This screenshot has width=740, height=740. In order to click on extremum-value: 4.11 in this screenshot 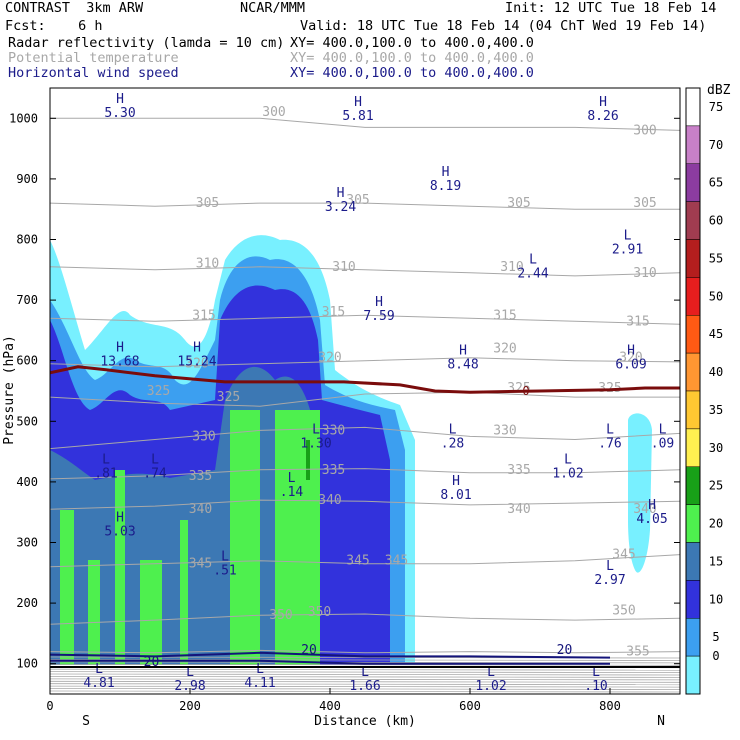, I will do `click(259, 683)`.